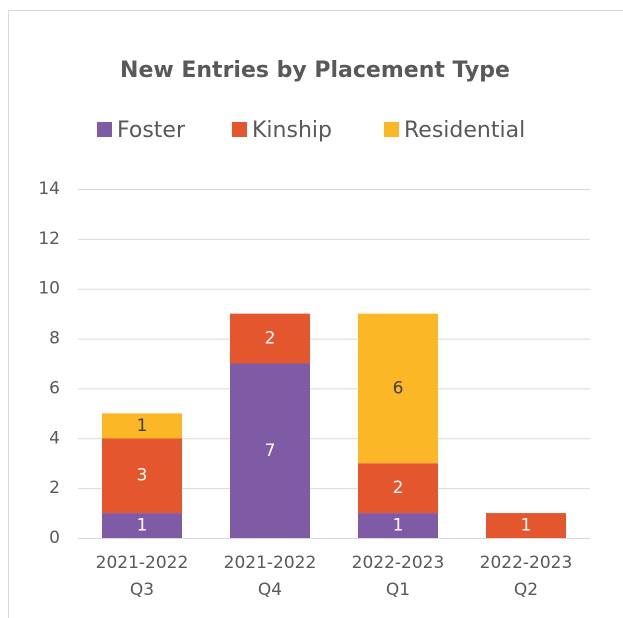 This screenshot has width=623, height=618. I want to click on y-tick-label: 12, so click(49, 239).